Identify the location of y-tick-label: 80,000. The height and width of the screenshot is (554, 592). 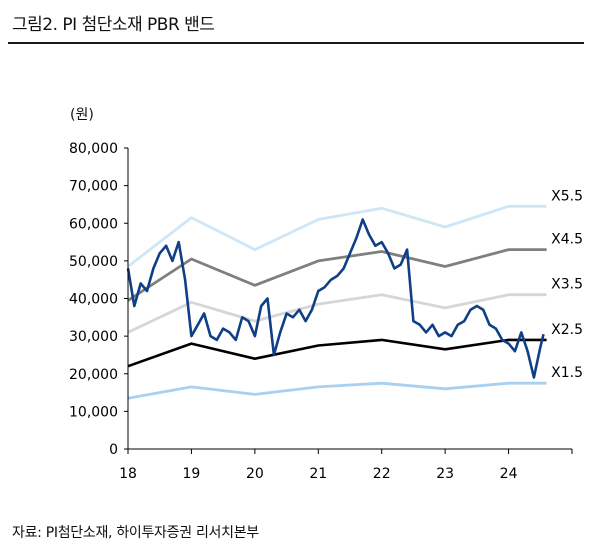
(93, 149).